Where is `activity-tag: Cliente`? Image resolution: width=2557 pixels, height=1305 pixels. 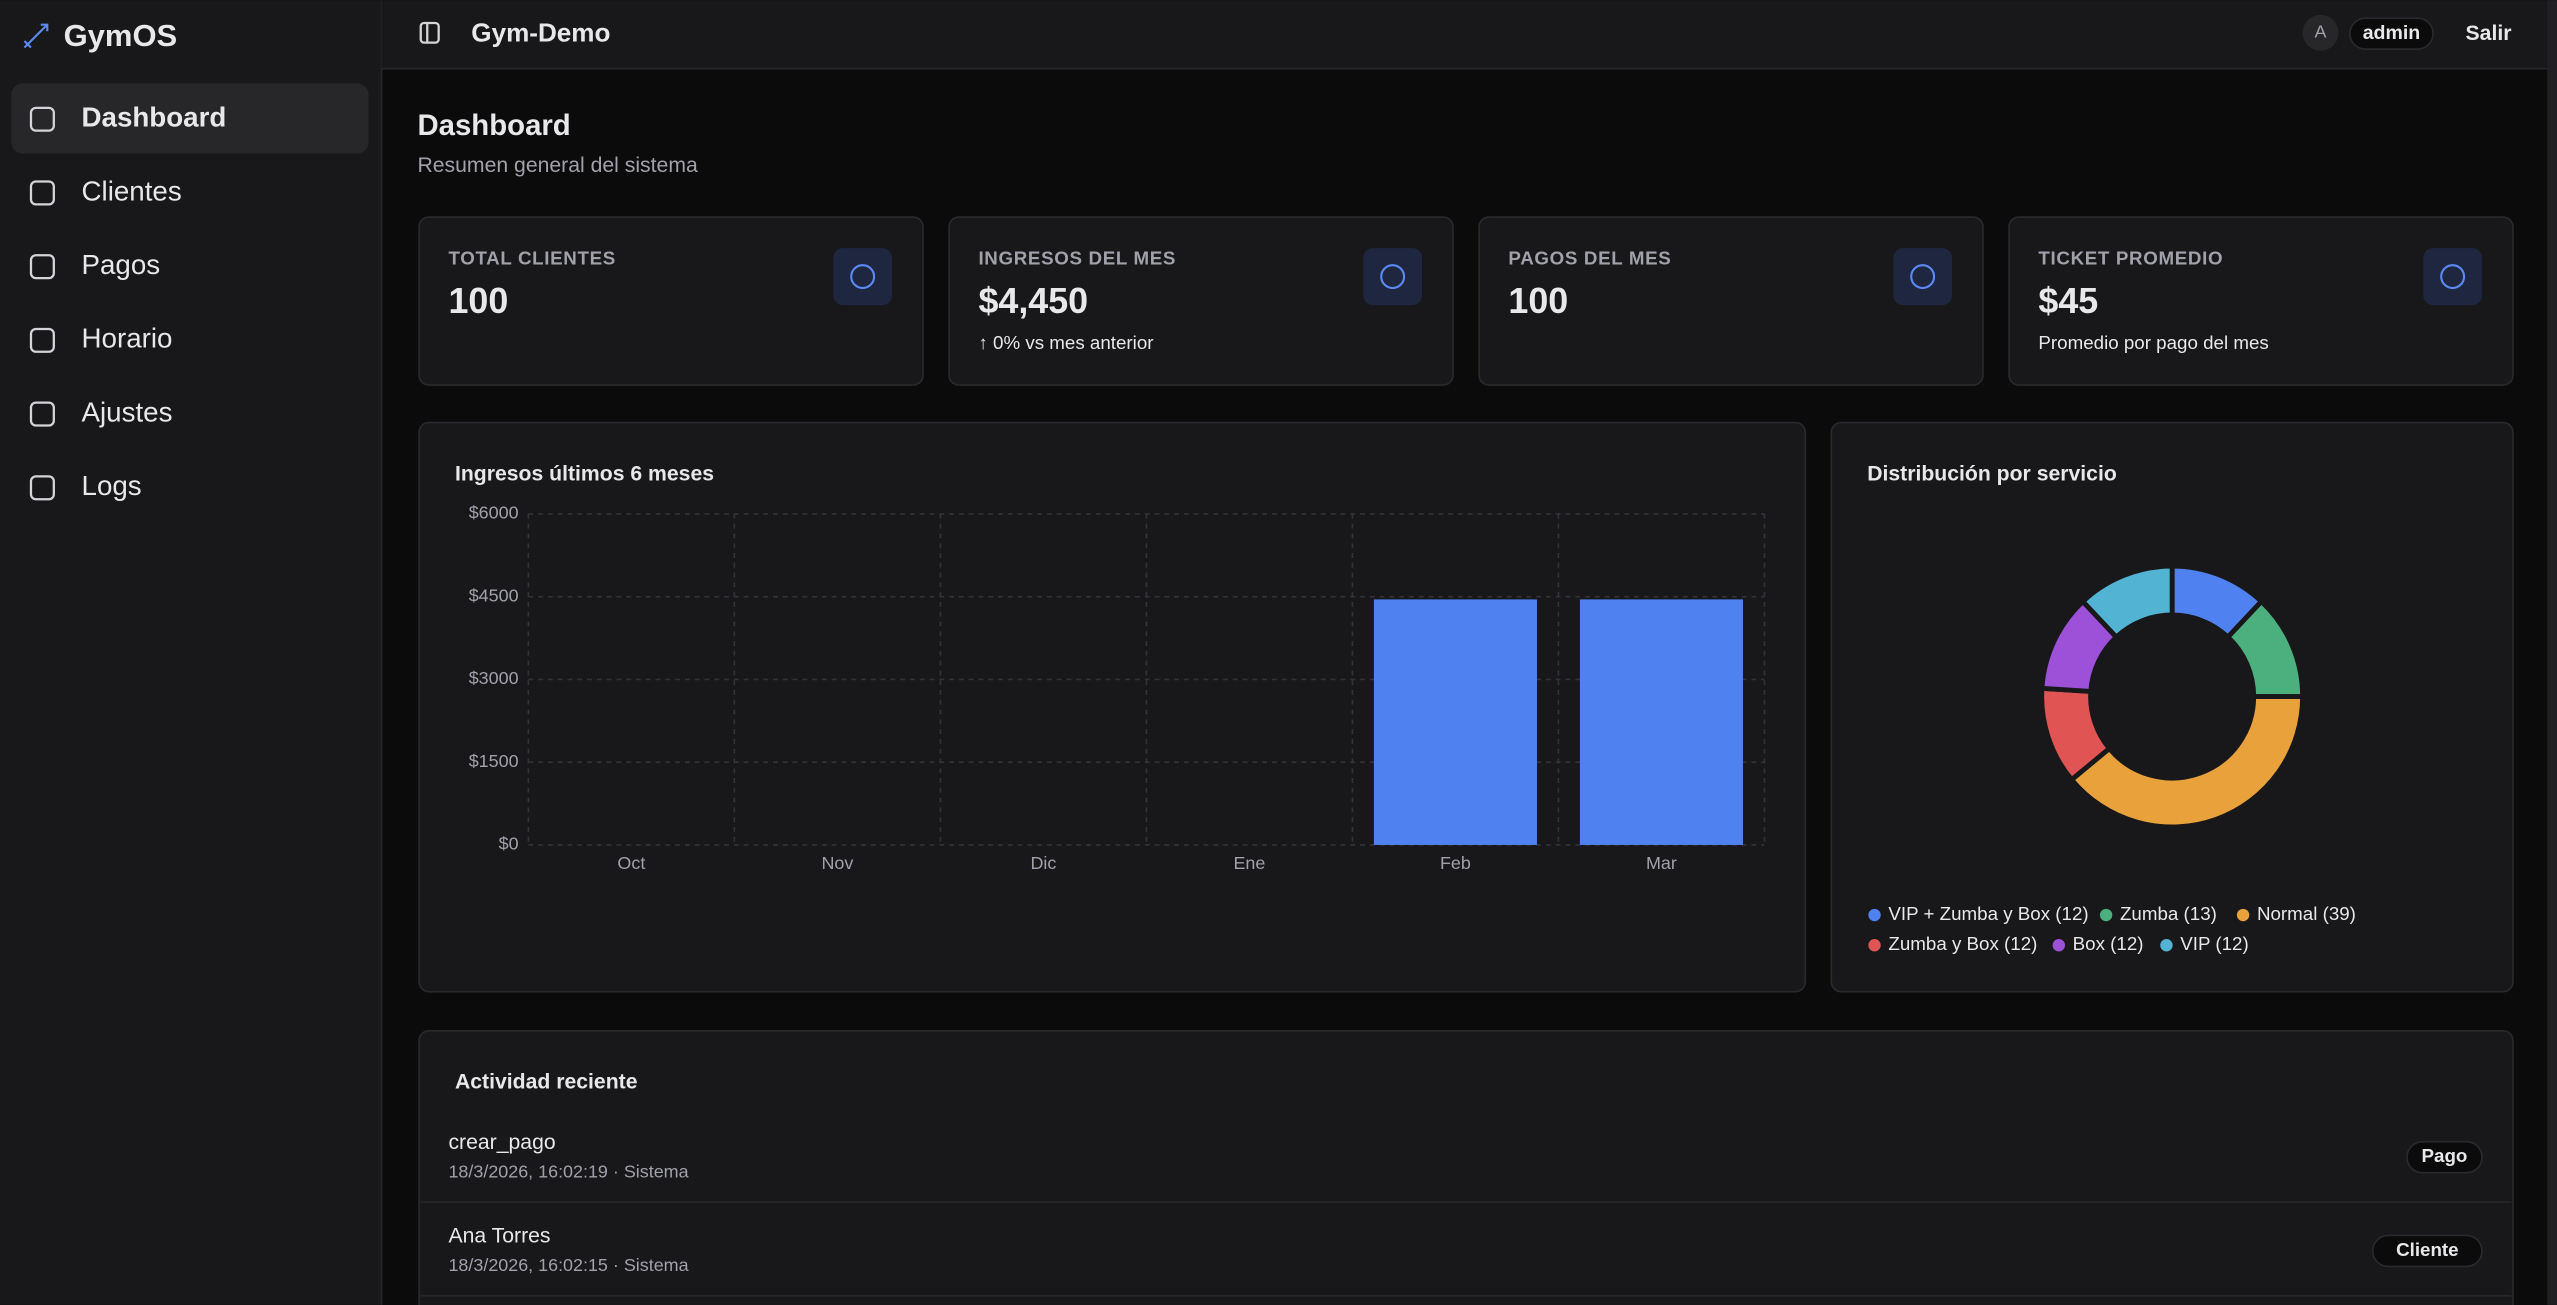 activity-tag: Cliente is located at coordinates (2427, 1249).